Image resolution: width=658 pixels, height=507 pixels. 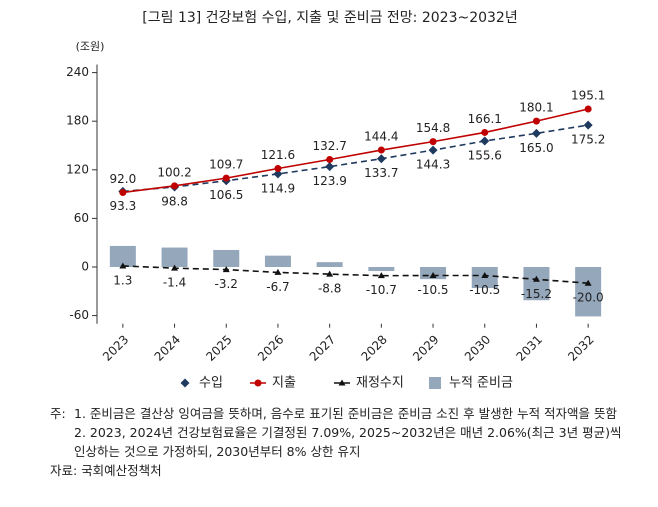 What do you see at coordinates (329, 181) in the screenshot?
I see `data-label: 123.9` at bounding box center [329, 181].